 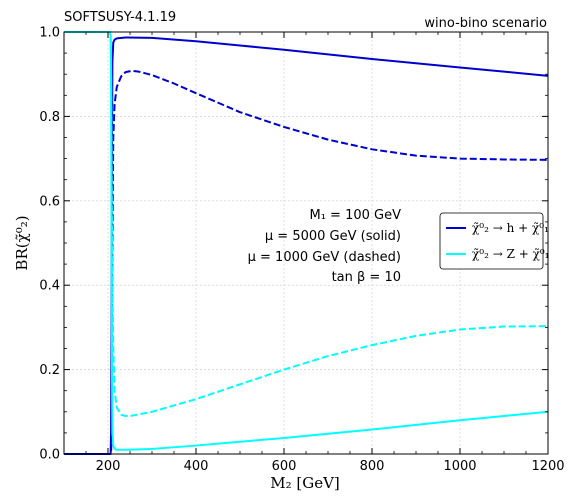 What do you see at coordinates (330, 466) in the screenshot?
I see `x-tick-labels: 200 400 600 800 1000 1200` at bounding box center [330, 466].